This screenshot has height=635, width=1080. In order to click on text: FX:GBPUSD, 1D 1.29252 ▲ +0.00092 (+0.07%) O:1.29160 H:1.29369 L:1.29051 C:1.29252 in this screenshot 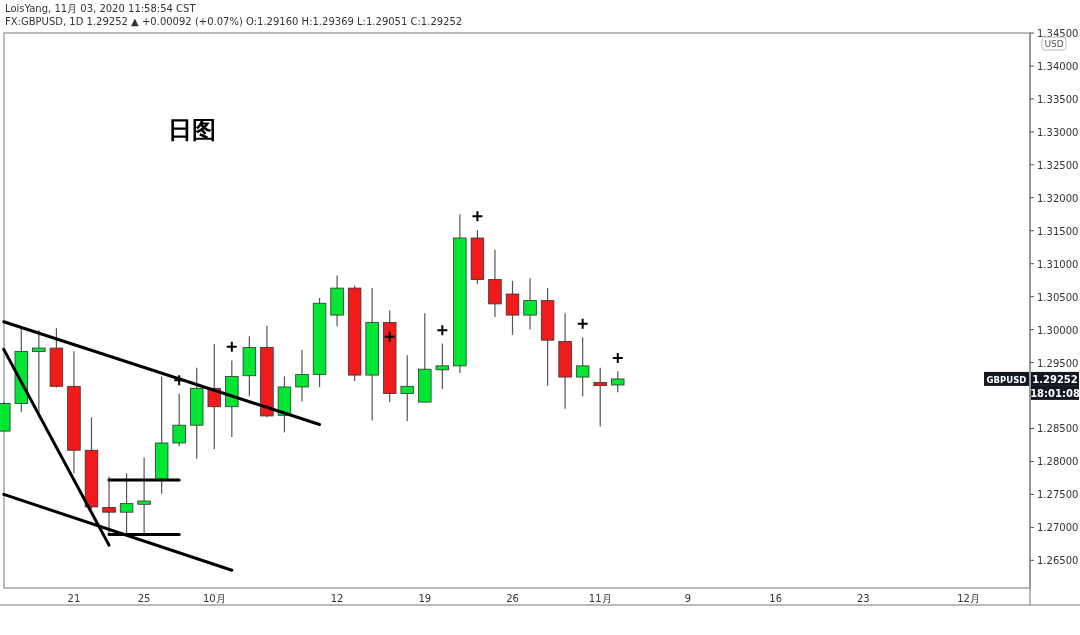, I will do `click(234, 21)`.